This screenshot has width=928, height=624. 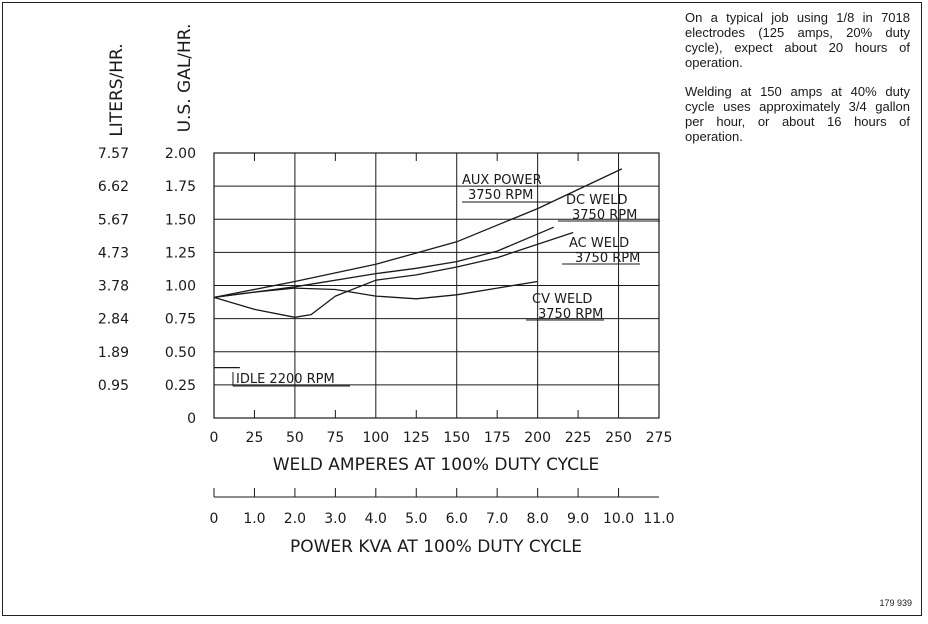 I want to click on y-tick-label-gallons: 0.50, so click(x=180, y=353).